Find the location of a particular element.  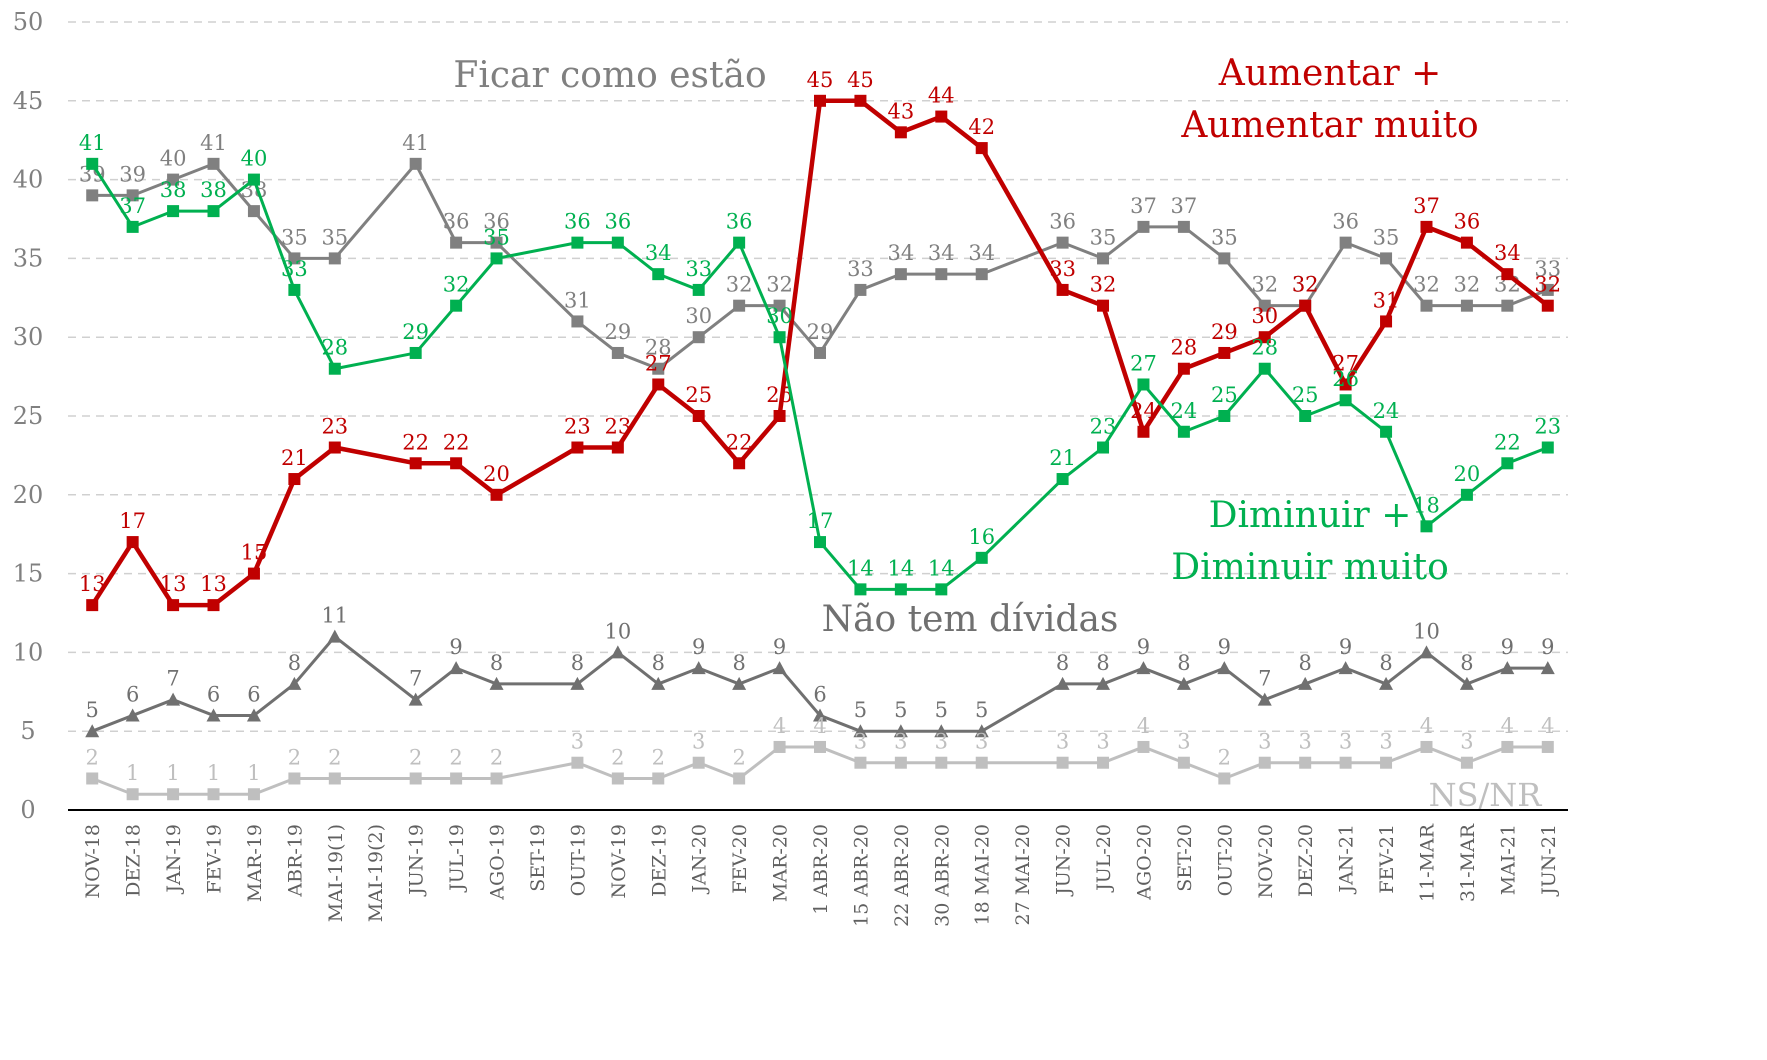

data-label: 36 is located at coordinates (617, 222).